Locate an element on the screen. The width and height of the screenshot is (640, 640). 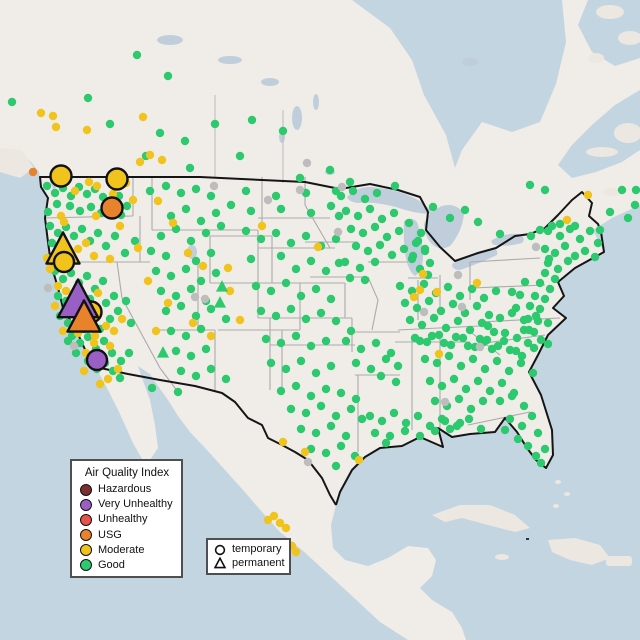
usg-swatch-icon is located at coordinates (86, 535).